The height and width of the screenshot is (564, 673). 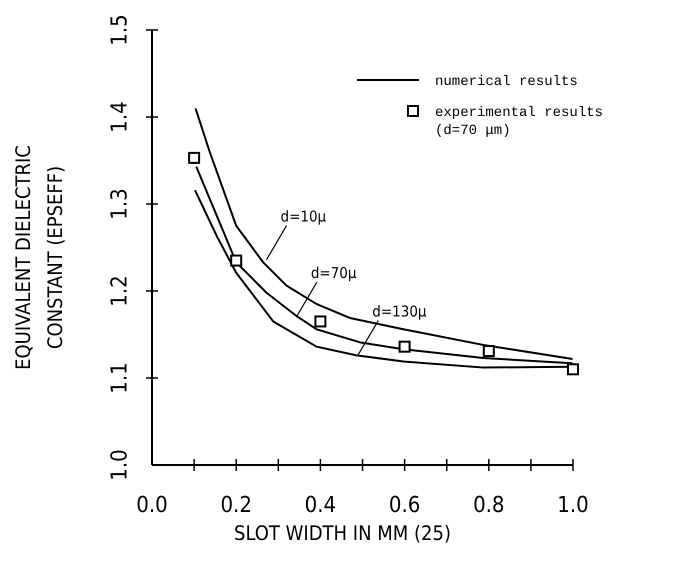 I want to click on y-axis-title: EQUIVALENT DIELECTRIC CONSTANT (EPSEFF), so click(x=39, y=257).